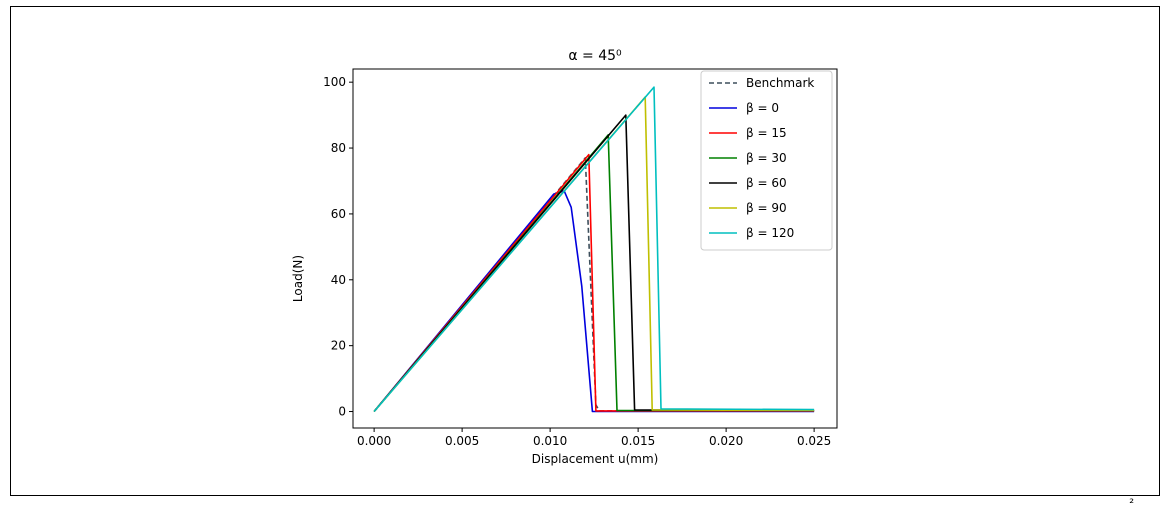 The image size is (1174, 507). Describe the element at coordinates (338, 214) in the screenshot. I see `y-tick-label: 60` at that location.